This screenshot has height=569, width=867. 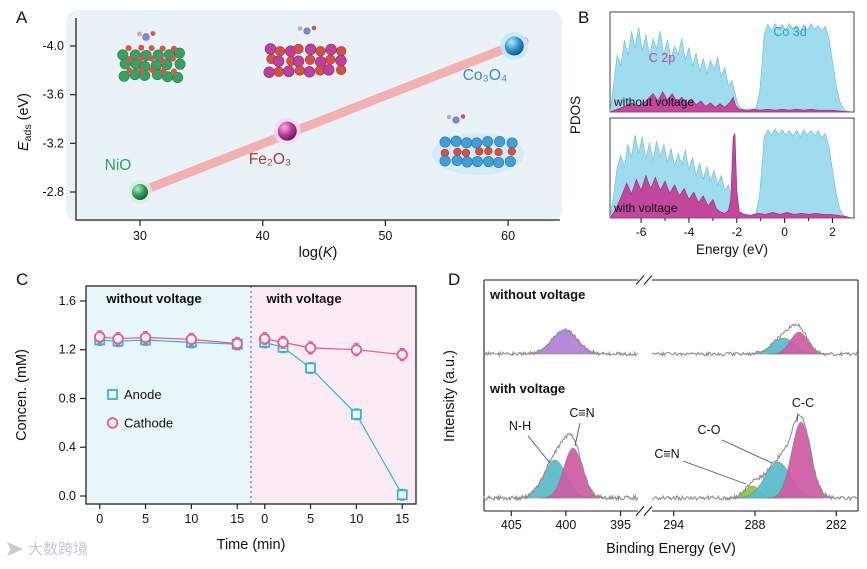 I want to click on c-legend: Anode Cathode, so click(x=139, y=409).